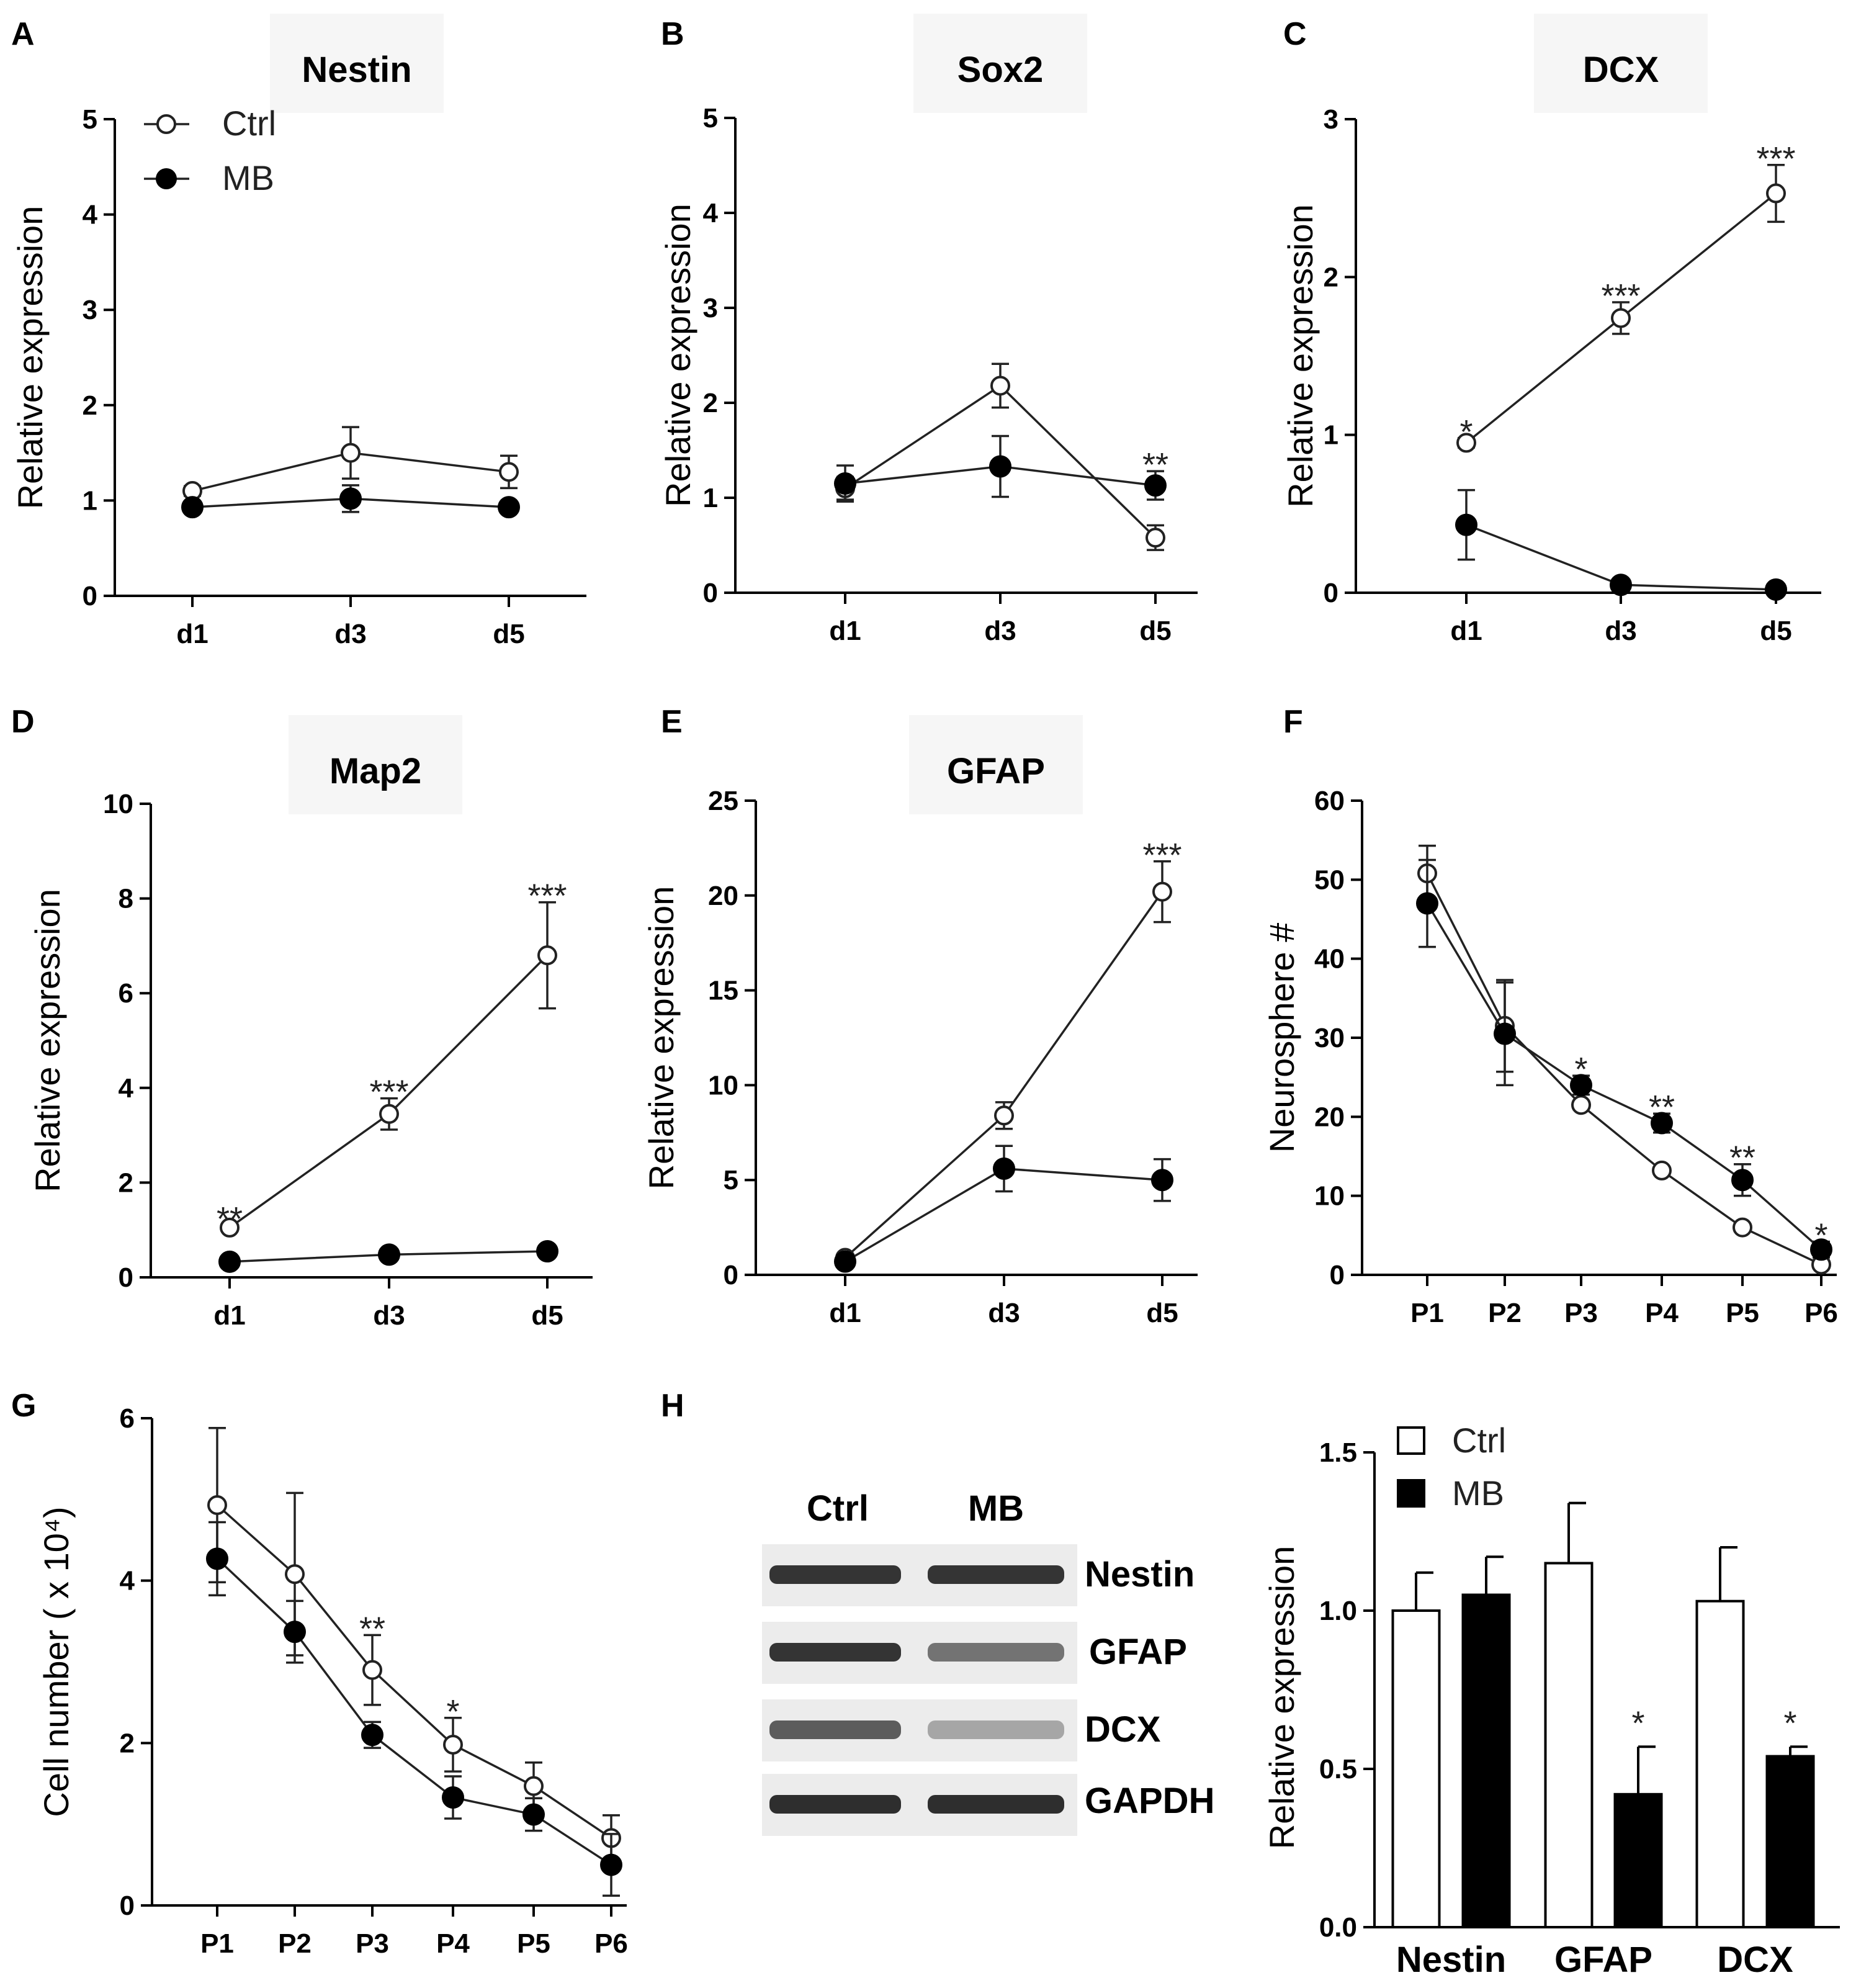 The height and width of the screenshot is (1988, 1874). I want to click on y-tick-label: 0.5, so click(1338, 1769).